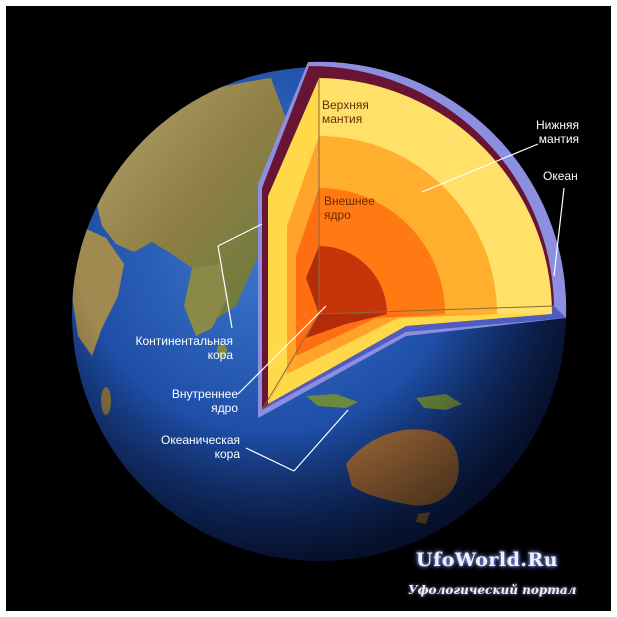 The height and width of the screenshot is (617, 617). What do you see at coordinates (558, 132) in the screenshot?
I see `label-lower-mantle: Нижняя мантия` at bounding box center [558, 132].